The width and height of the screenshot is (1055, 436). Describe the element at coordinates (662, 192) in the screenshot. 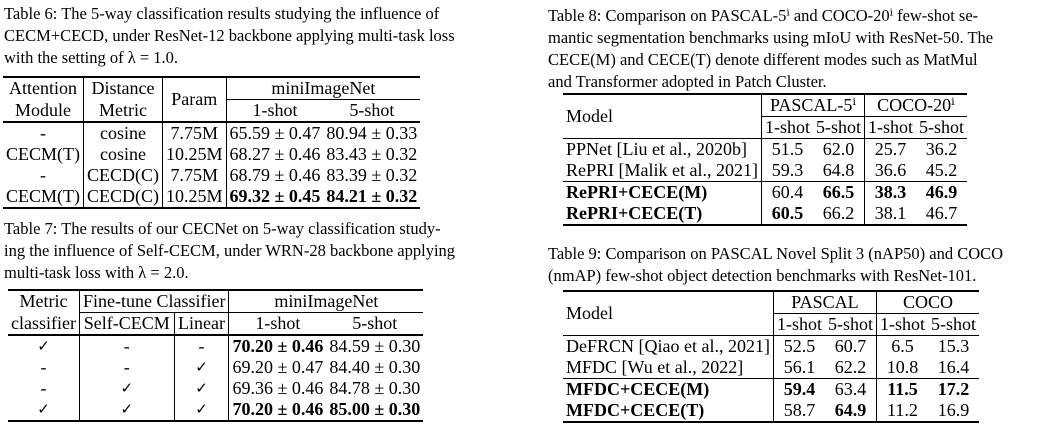

I see `cell-model: RePRI+CECE(M)` at that location.